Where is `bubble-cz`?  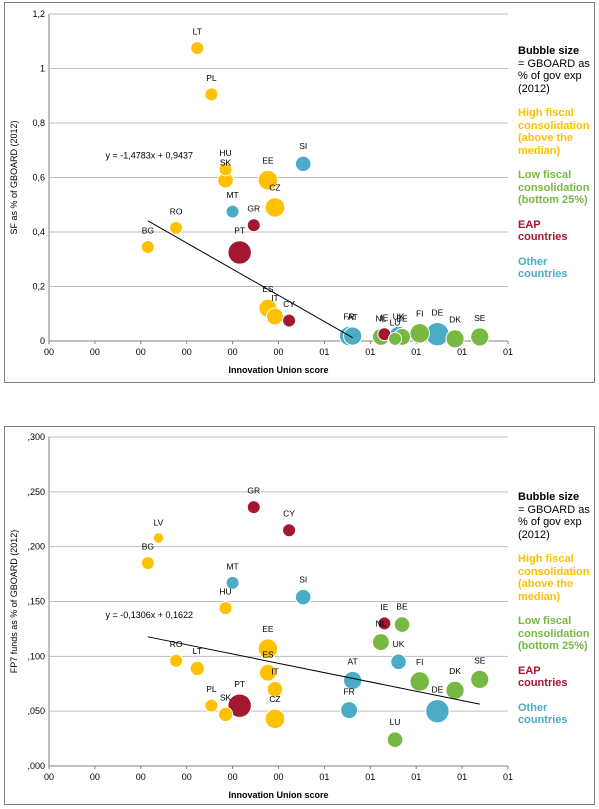 bubble-cz is located at coordinates (275, 207).